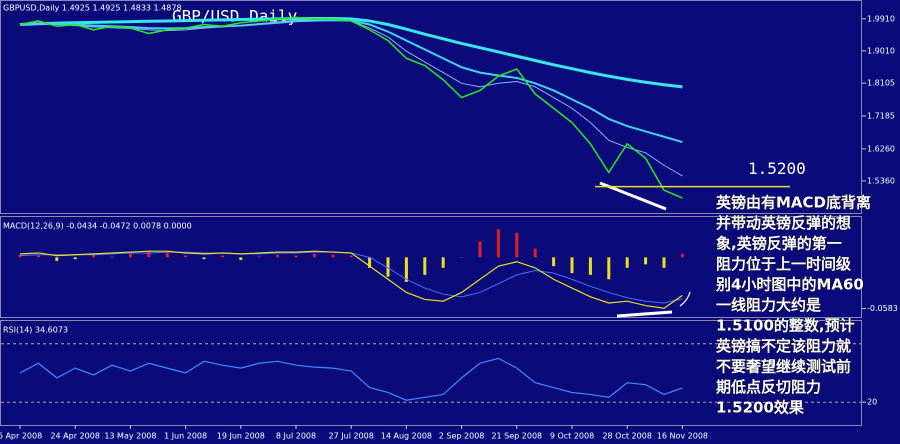 The height and width of the screenshot is (444, 900). What do you see at coordinates (351, 52) in the screenshot?
I see `price-line` at bounding box center [351, 52].